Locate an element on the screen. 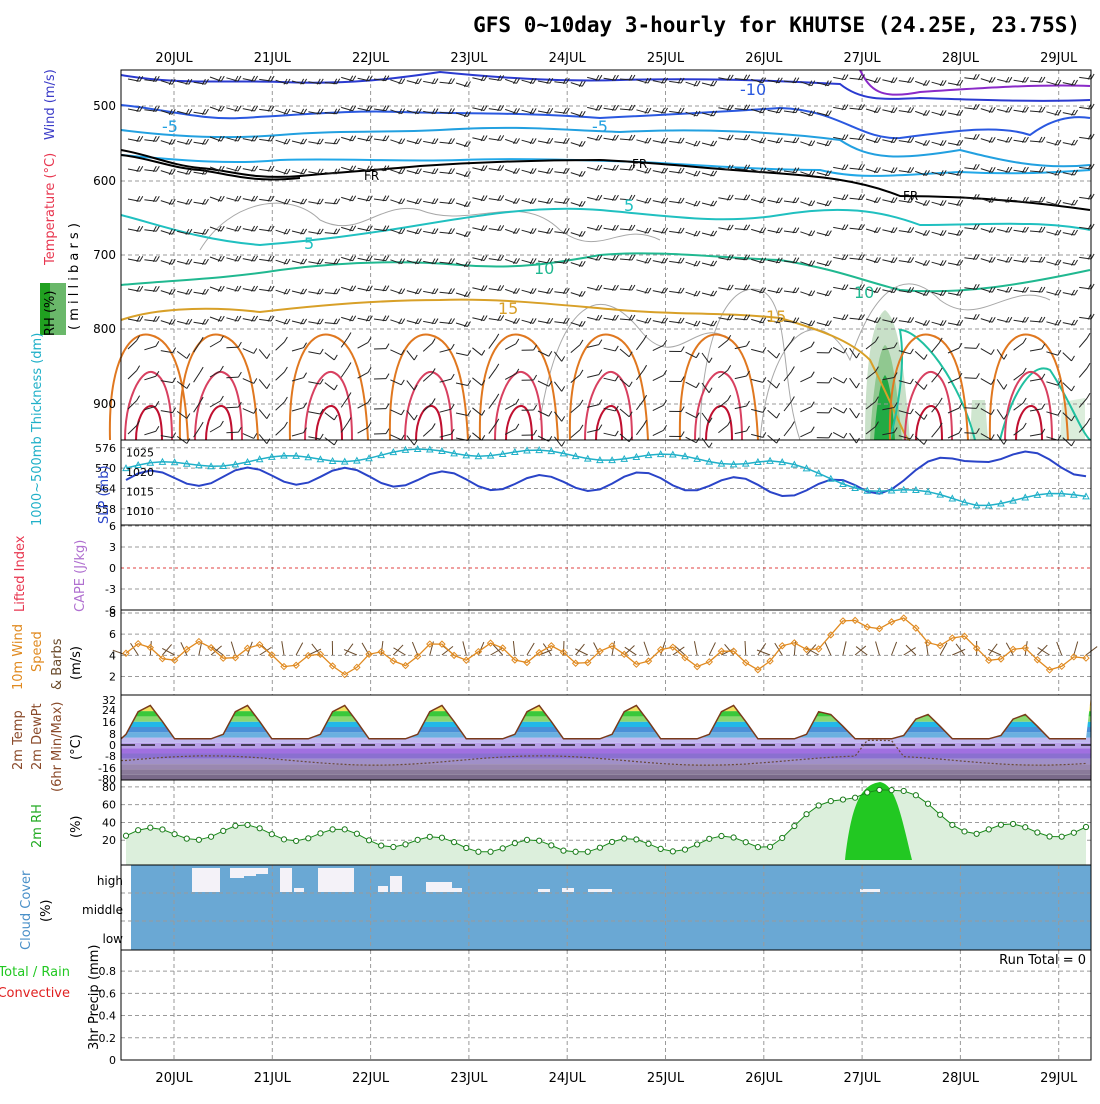 This screenshot has width=1100, height=1104. pressure-tick: 800 is located at coordinates (104, 329).